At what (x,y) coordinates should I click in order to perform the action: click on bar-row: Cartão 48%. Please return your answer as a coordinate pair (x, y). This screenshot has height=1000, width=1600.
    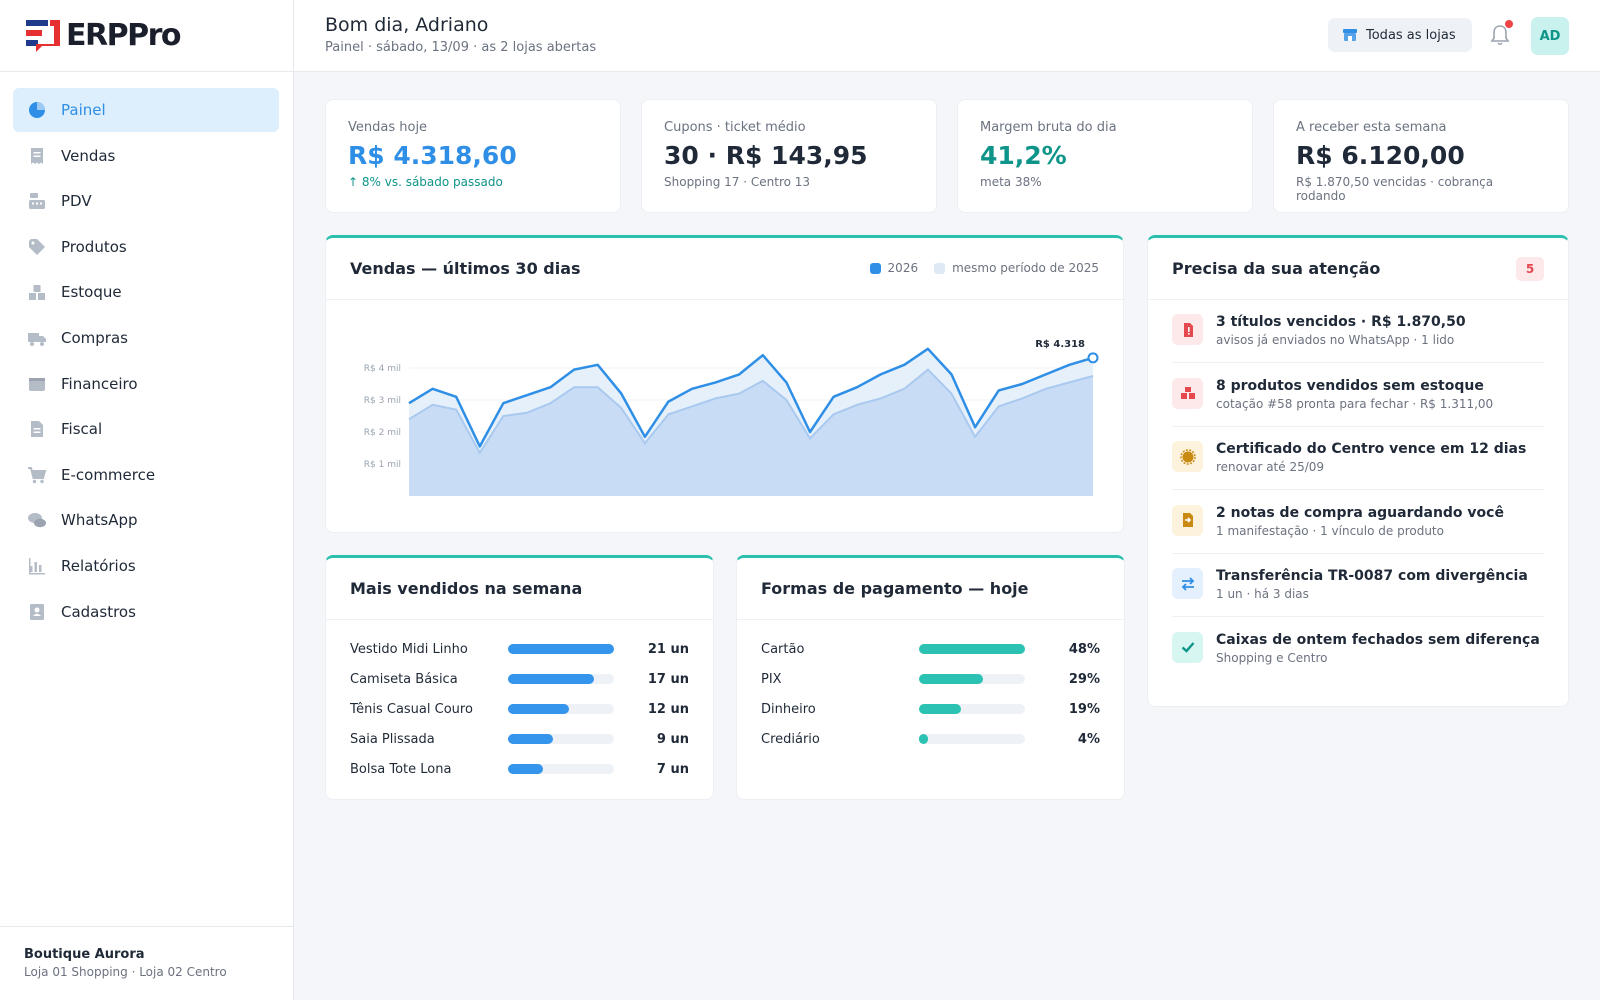
    Looking at the image, I should click on (930, 649).